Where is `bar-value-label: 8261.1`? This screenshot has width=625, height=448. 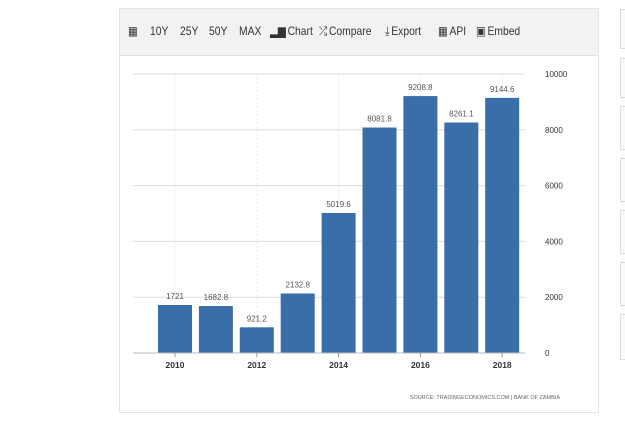
bar-value-label: 8261.1 is located at coordinates (461, 114).